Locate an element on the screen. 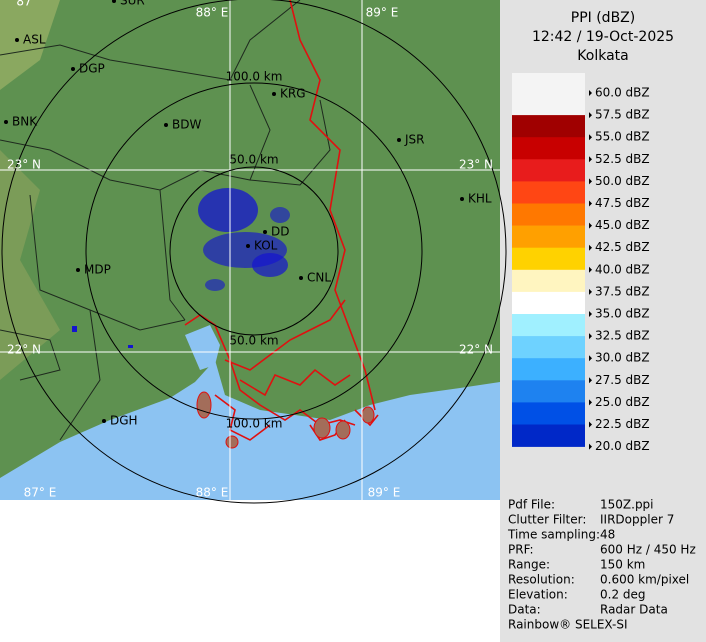  grid-label: 22° N is located at coordinates (24, 350).